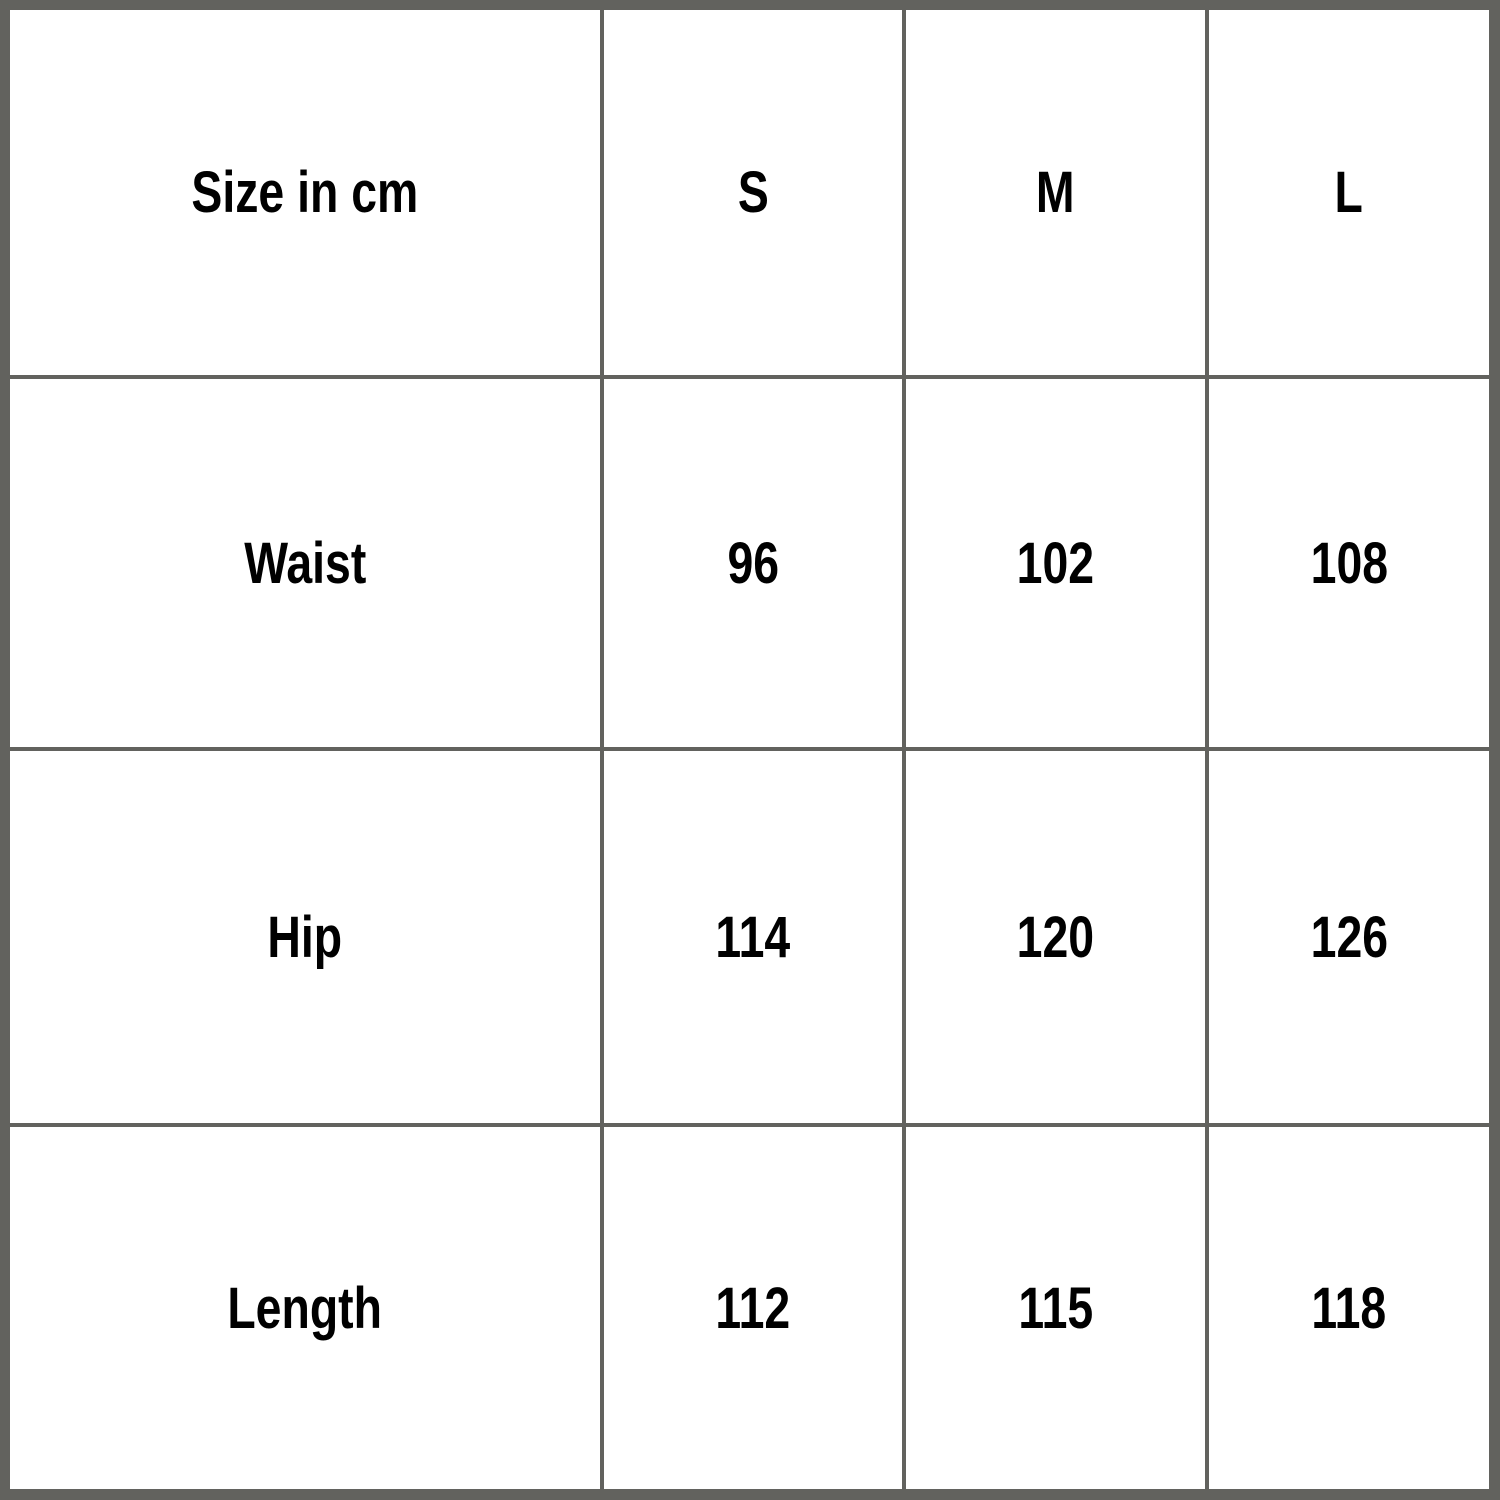 Image resolution: width=1500 pixels, height=1500 pixels. I want to click on cell-value: 118, so click(1349, 1308).